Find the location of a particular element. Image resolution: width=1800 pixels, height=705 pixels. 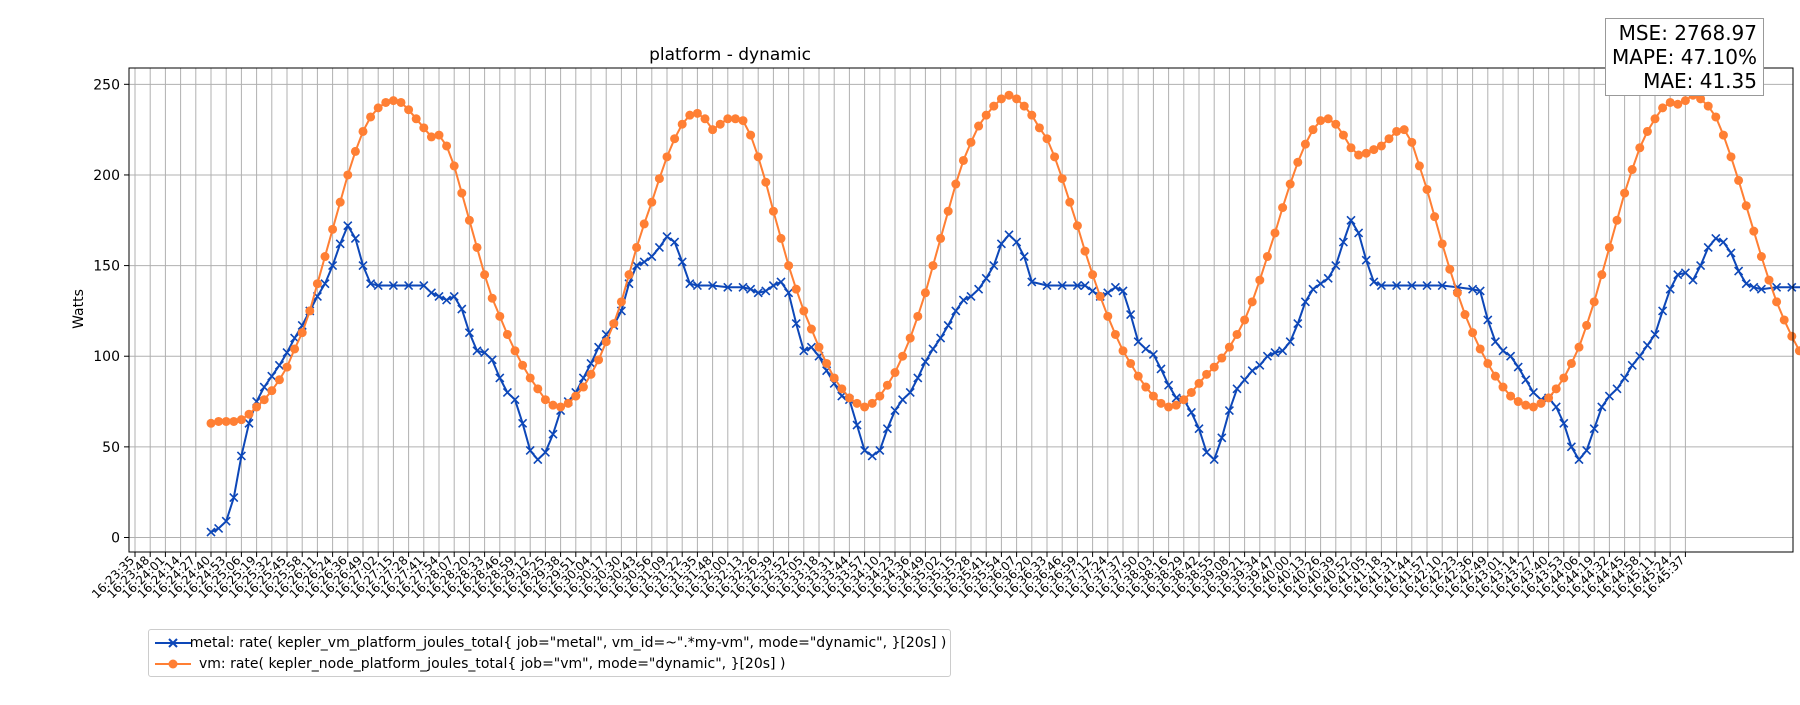

mape-value: MAPE: 47.10% is located at coordinates (1684, 57).